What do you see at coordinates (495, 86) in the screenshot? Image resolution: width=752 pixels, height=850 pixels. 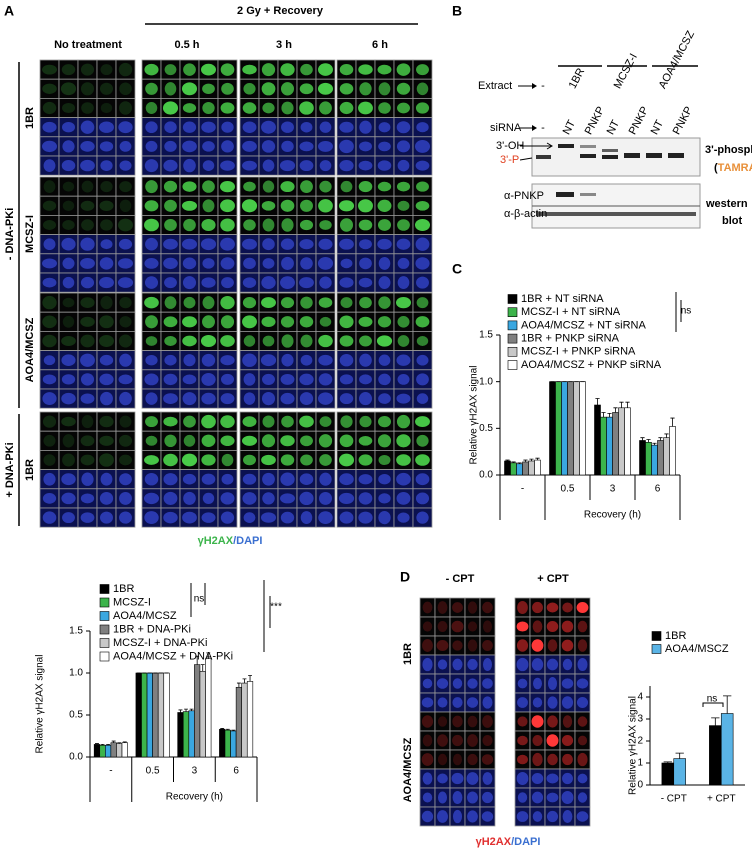 I see `extract-label: Extract` at bounding box center [495, 86].